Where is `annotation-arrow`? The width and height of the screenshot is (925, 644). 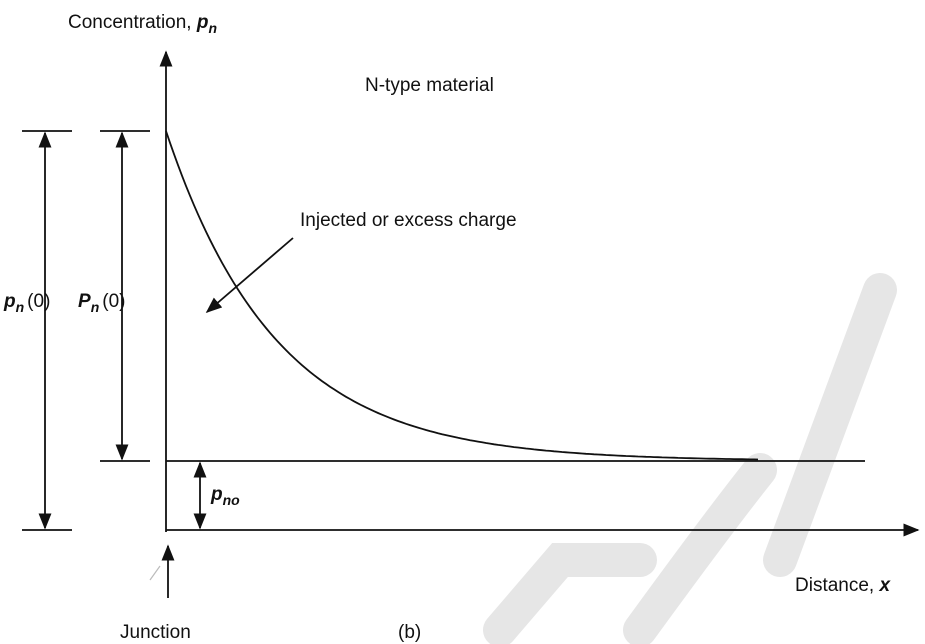 annotation-arrow is located at coordinates (249, 275).